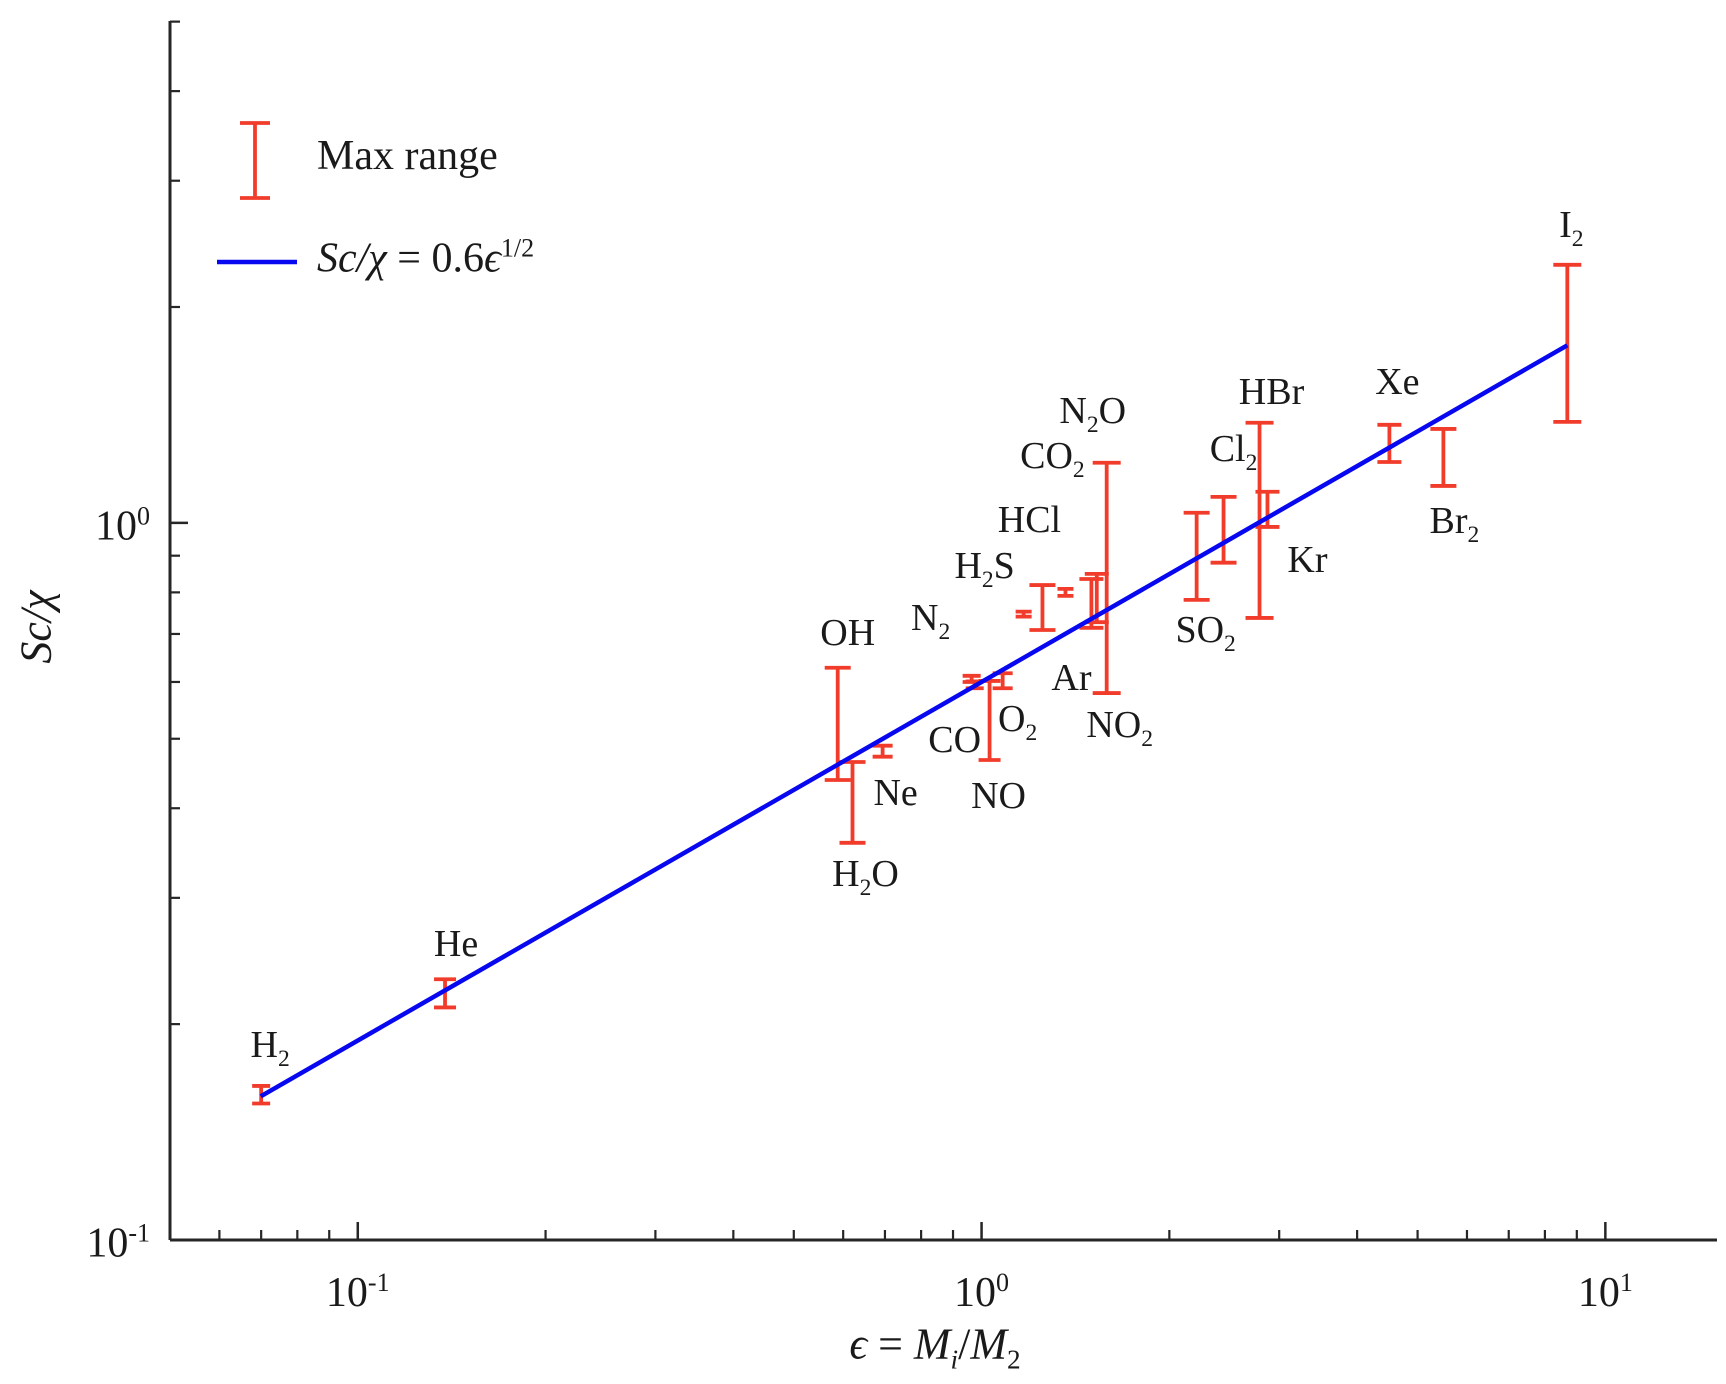 Image resolution: width=1726 pixels, height=1384 pixels. What do you see at coordinates (1571, 228) in the screenshot?
I see `species-label-I2: I2` at bounding box center [1571, 228].